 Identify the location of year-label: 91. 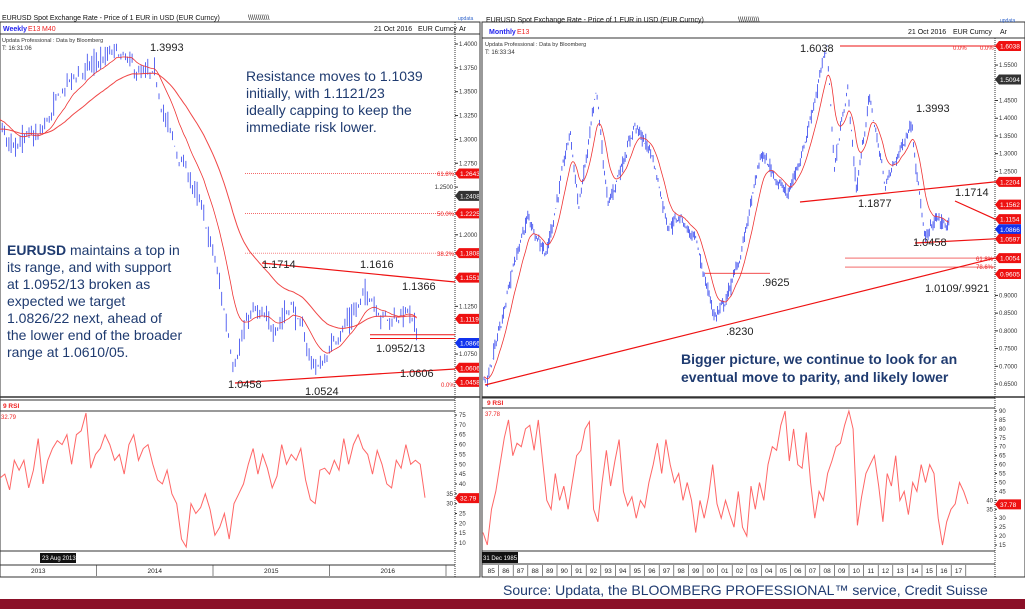
(579, 571).